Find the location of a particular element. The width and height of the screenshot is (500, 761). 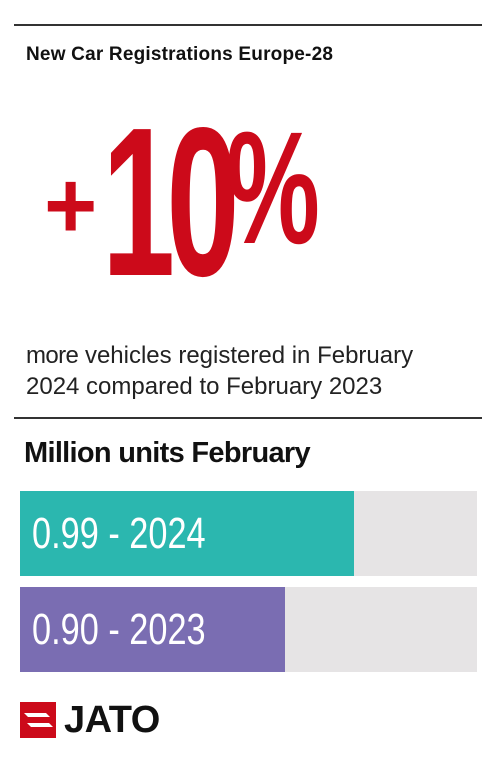

percent-symbol: % is located at coordinates (273, 187).